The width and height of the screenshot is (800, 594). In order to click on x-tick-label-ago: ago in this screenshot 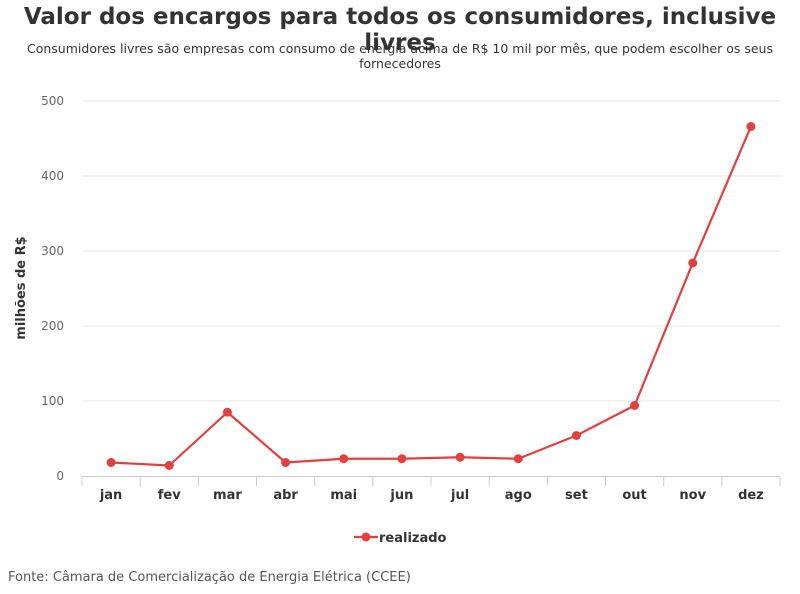, I will do `click(518, 495)`.